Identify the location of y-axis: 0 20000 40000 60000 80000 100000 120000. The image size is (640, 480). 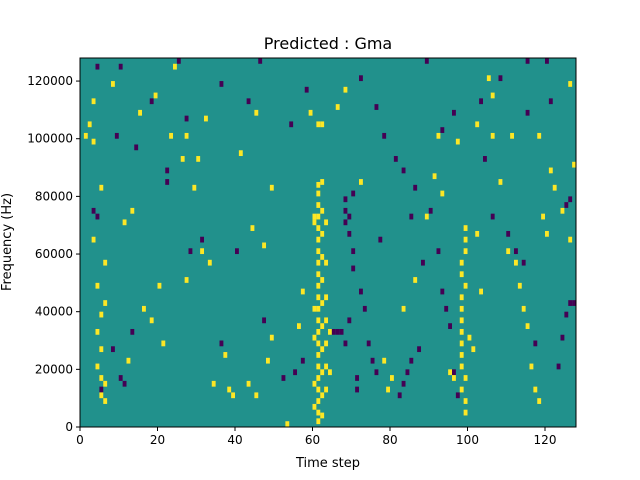
(53, 254).